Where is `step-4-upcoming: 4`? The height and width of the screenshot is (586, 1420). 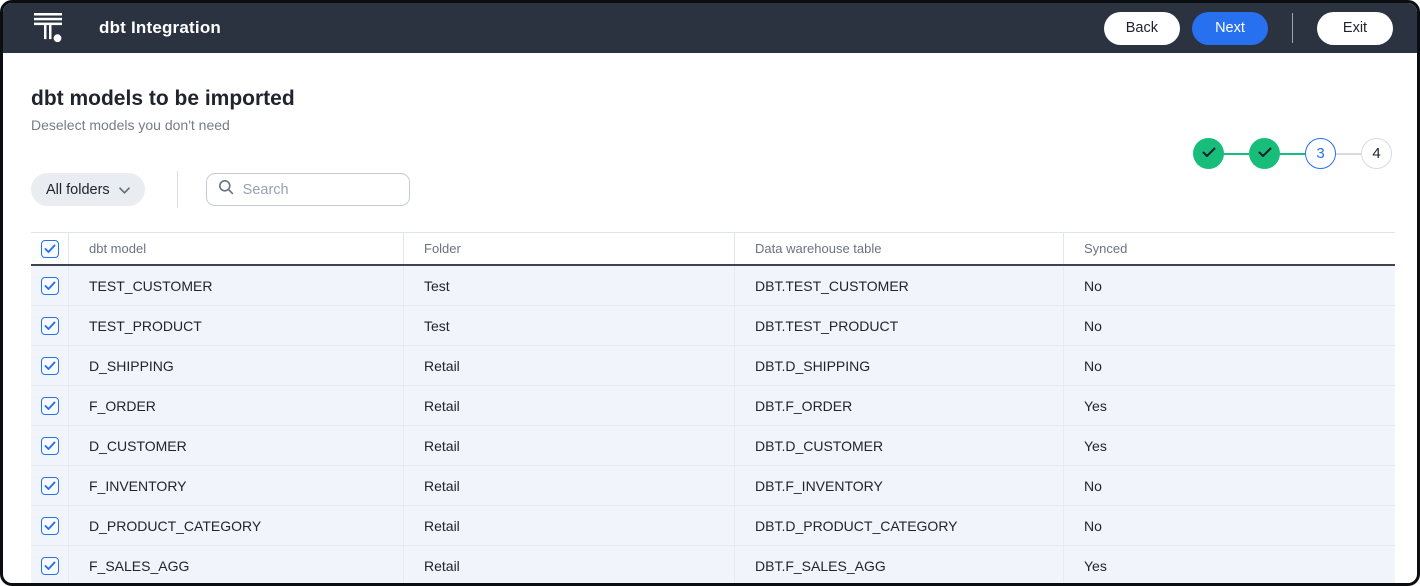 step-4-upcoming: 4 is located at coordinates (1376, 153).